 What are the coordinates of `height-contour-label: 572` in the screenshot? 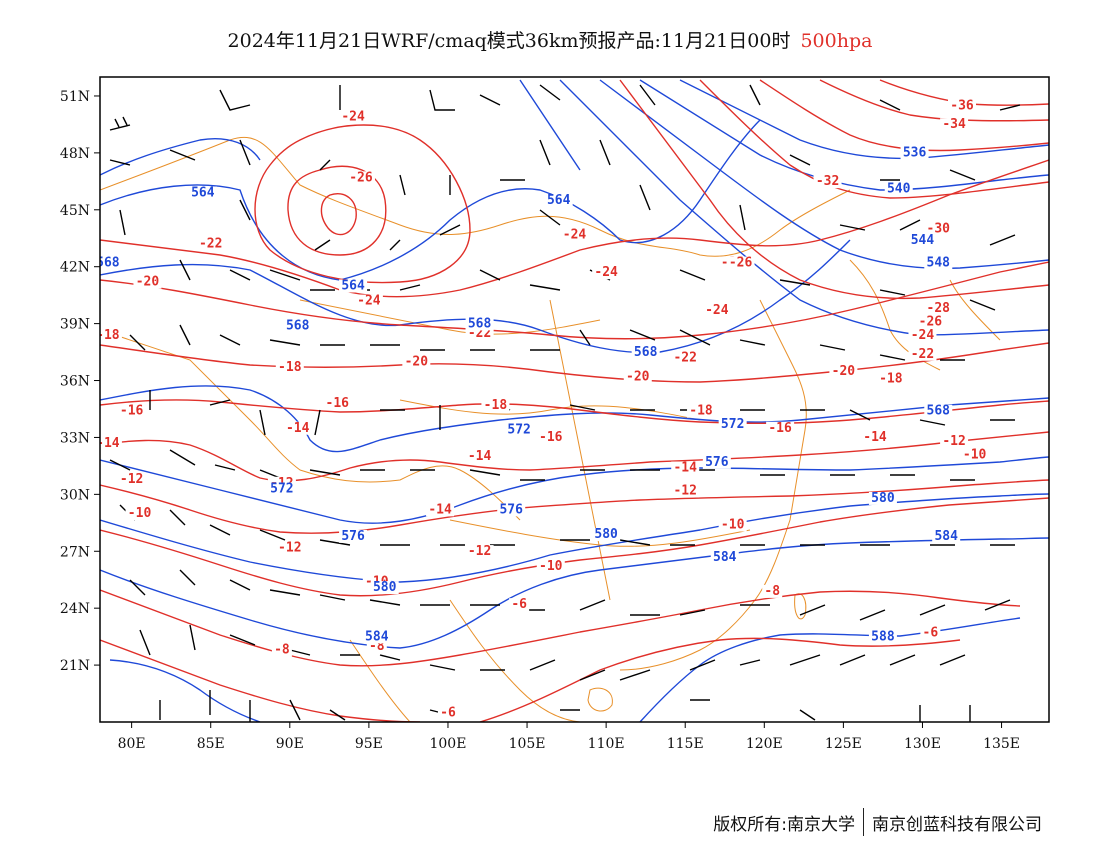 It's located at (519, 430).